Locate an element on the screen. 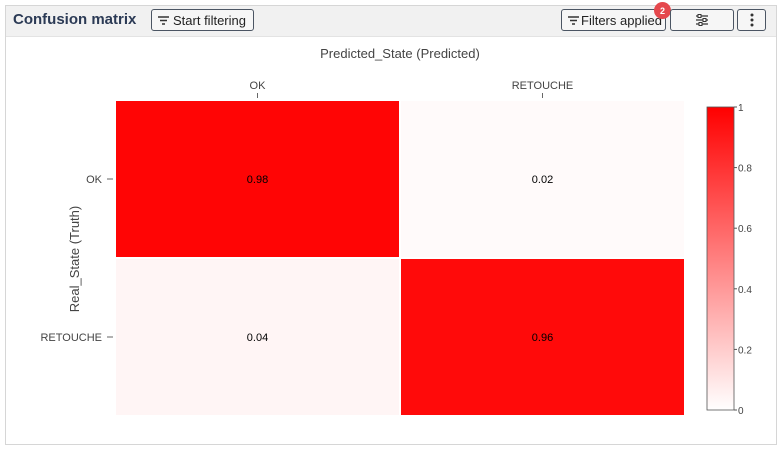 This screenshot has height=451, width=784. cell-value-label: 0.04 is located at coordinates (257, 338).